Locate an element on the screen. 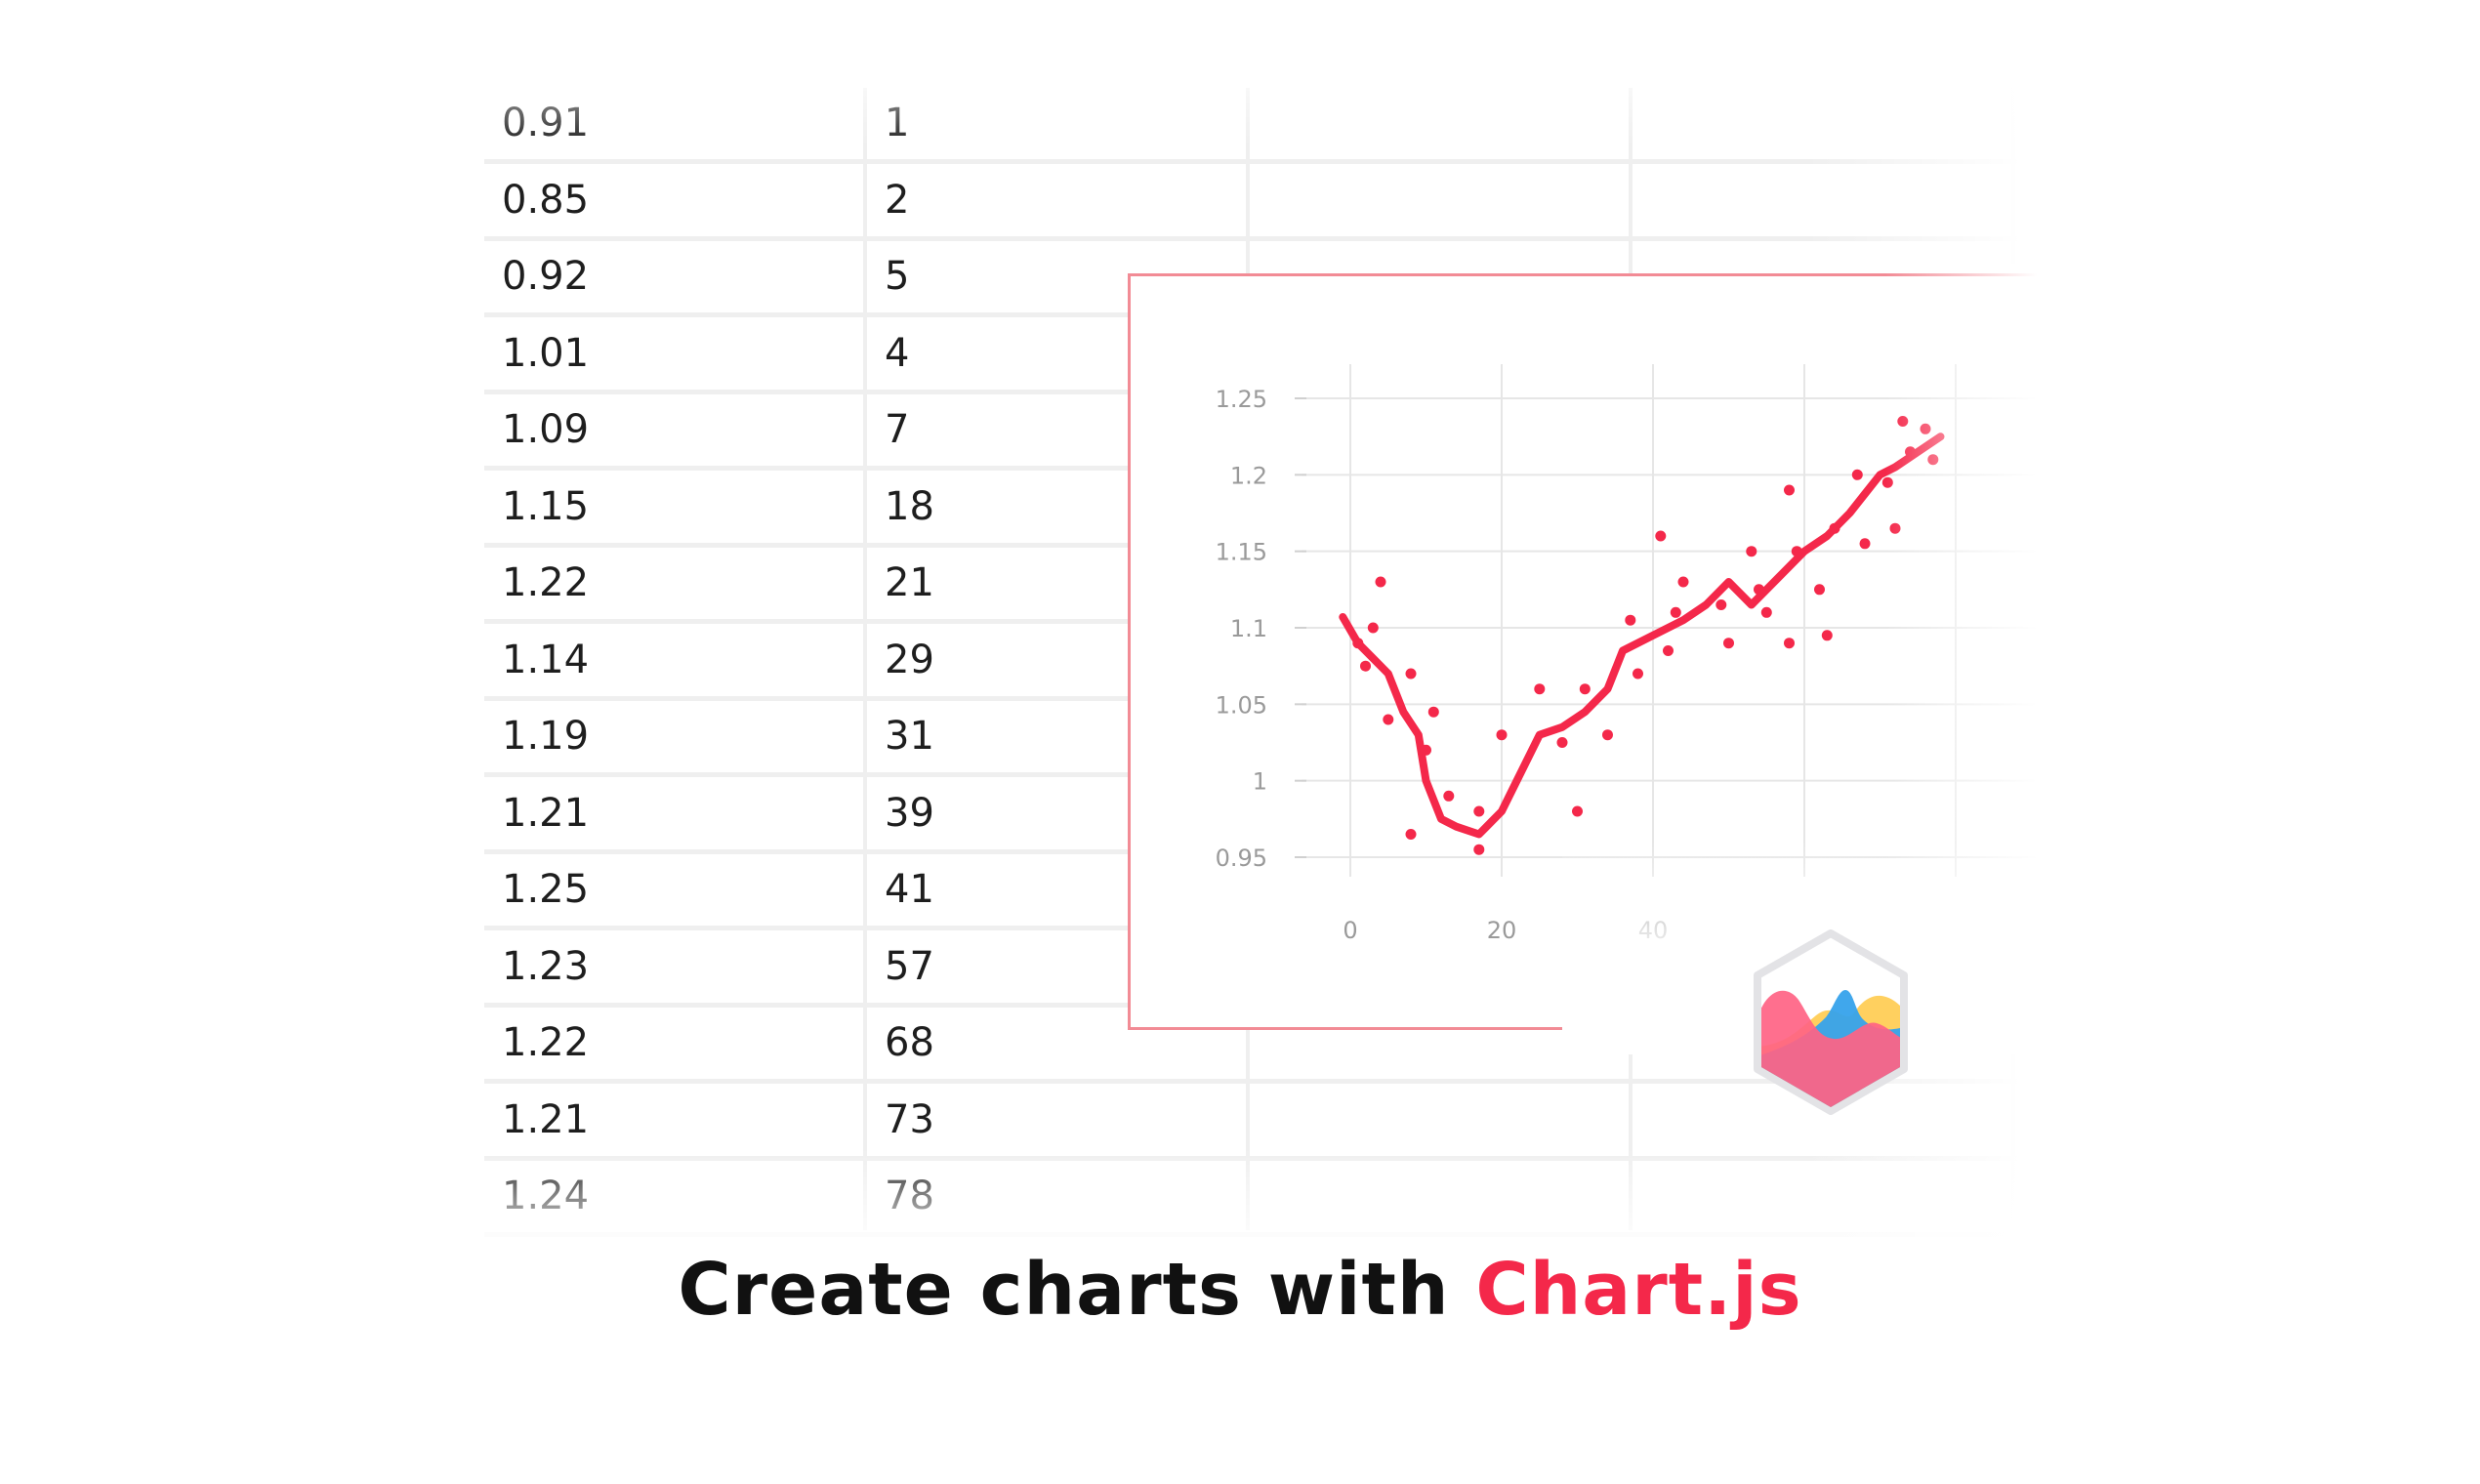  chartjs-logo-icon is located at coordinates (1831, 1022).